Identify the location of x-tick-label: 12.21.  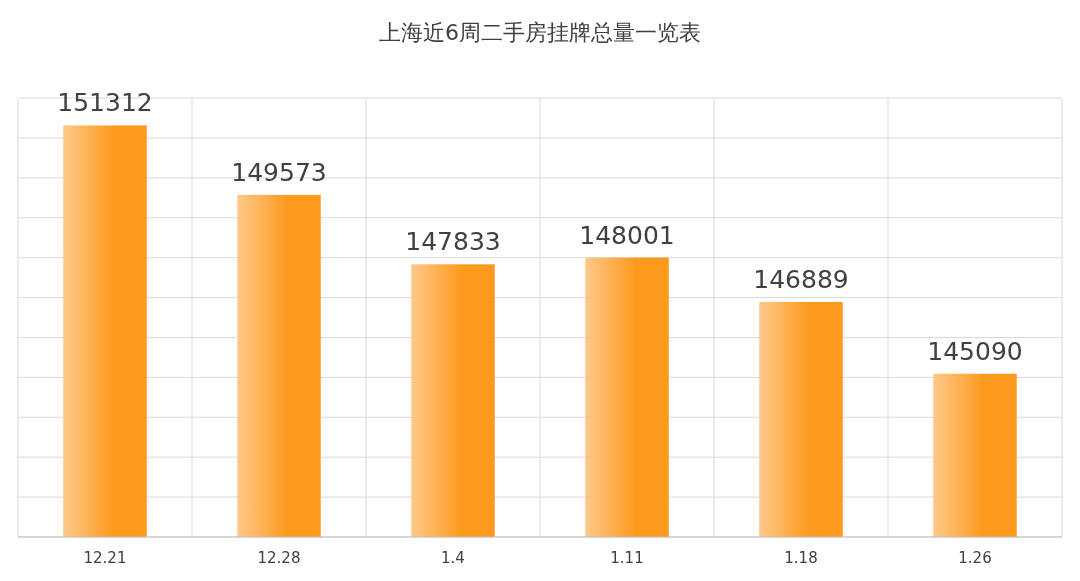
(105, 558).